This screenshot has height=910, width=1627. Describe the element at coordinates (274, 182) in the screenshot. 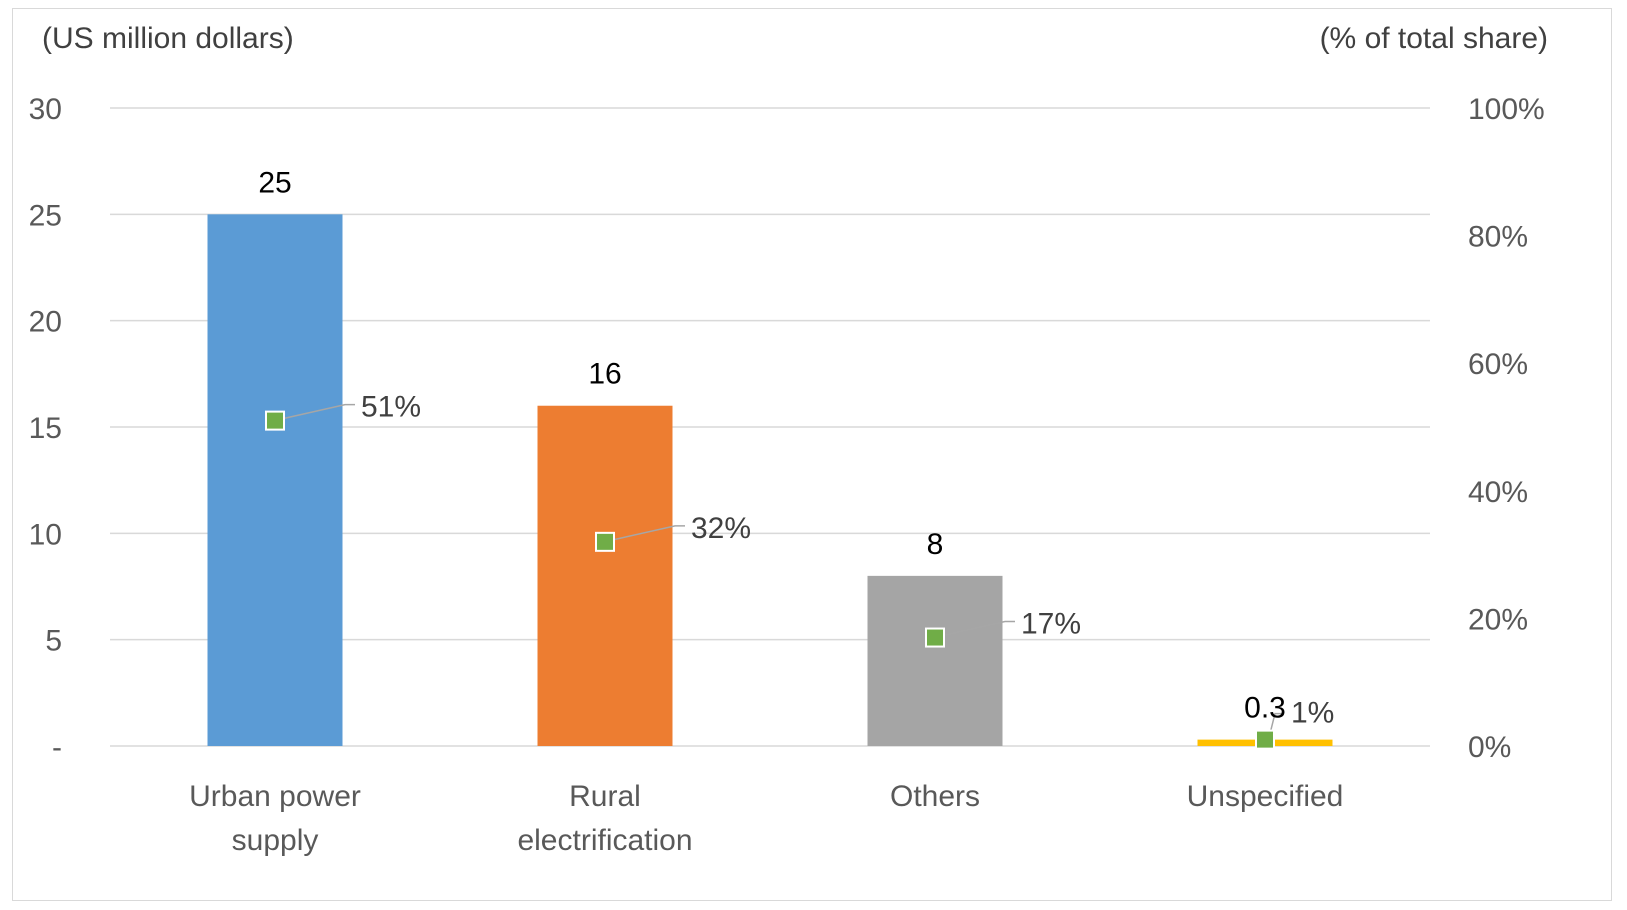

I see `bar-value-label: 25` at that location.